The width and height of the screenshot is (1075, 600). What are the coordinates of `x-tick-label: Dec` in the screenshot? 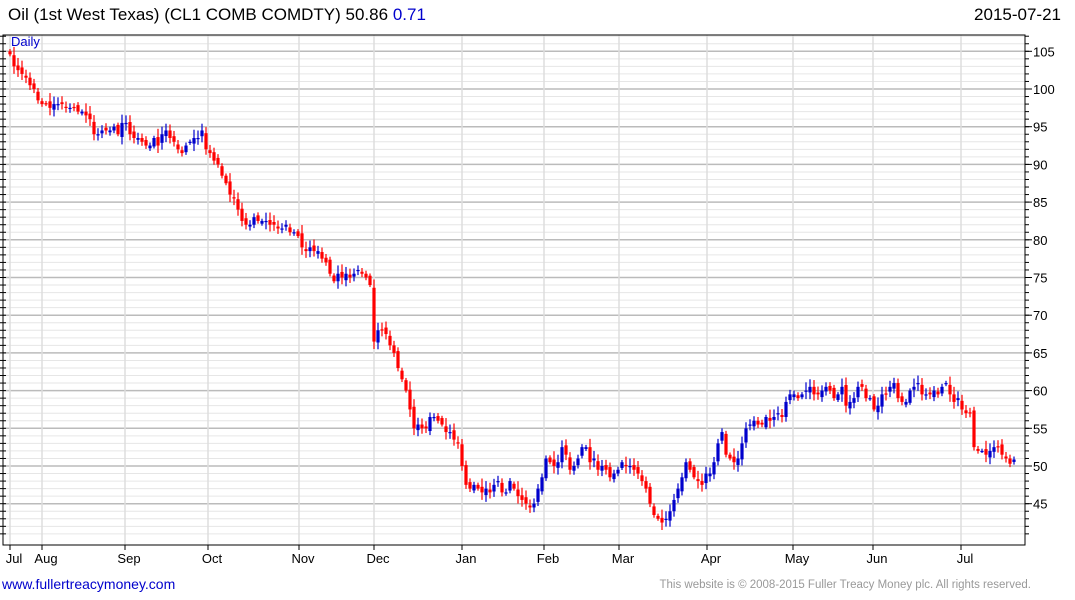 It's located at (378, 558).